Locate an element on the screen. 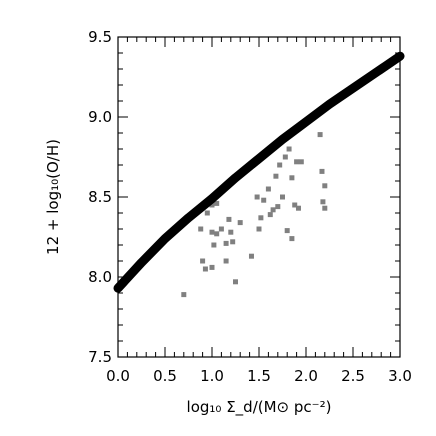 The height and width of the screenshot is (436, 436). y-tick-label: 9.0 is located at coordinates (100, 117).